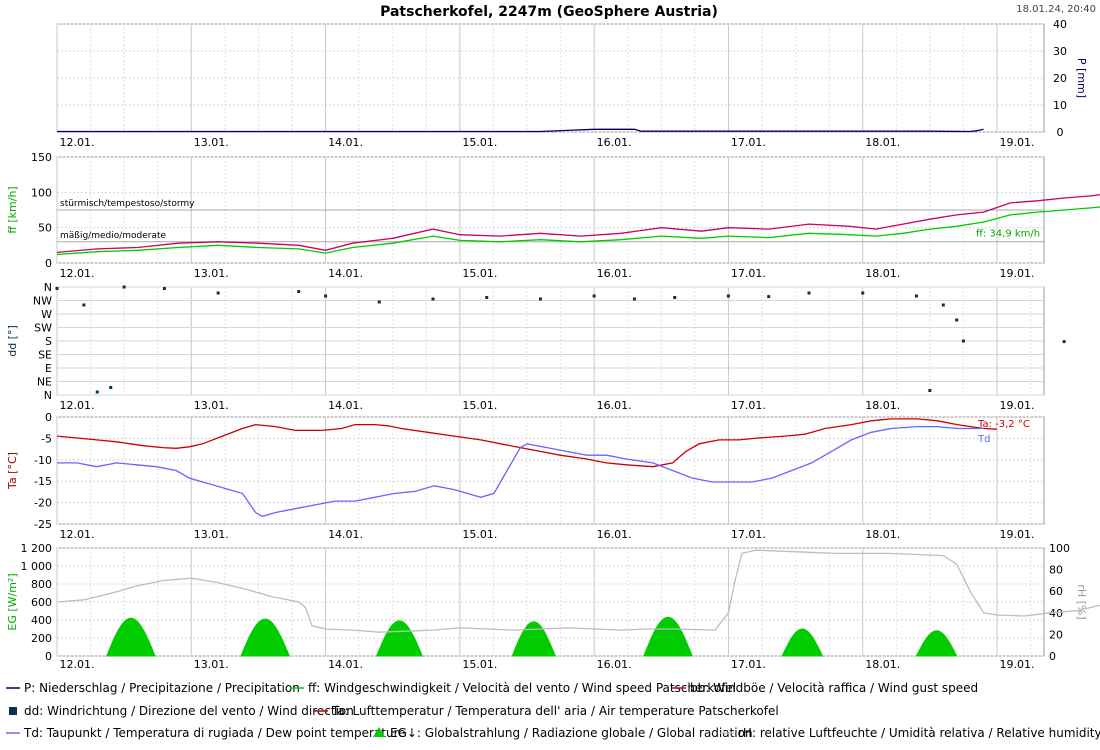  Describe the element at coordinates (1056, 591) in the screenshot. I see `y2-tick-label: 60` at that location.